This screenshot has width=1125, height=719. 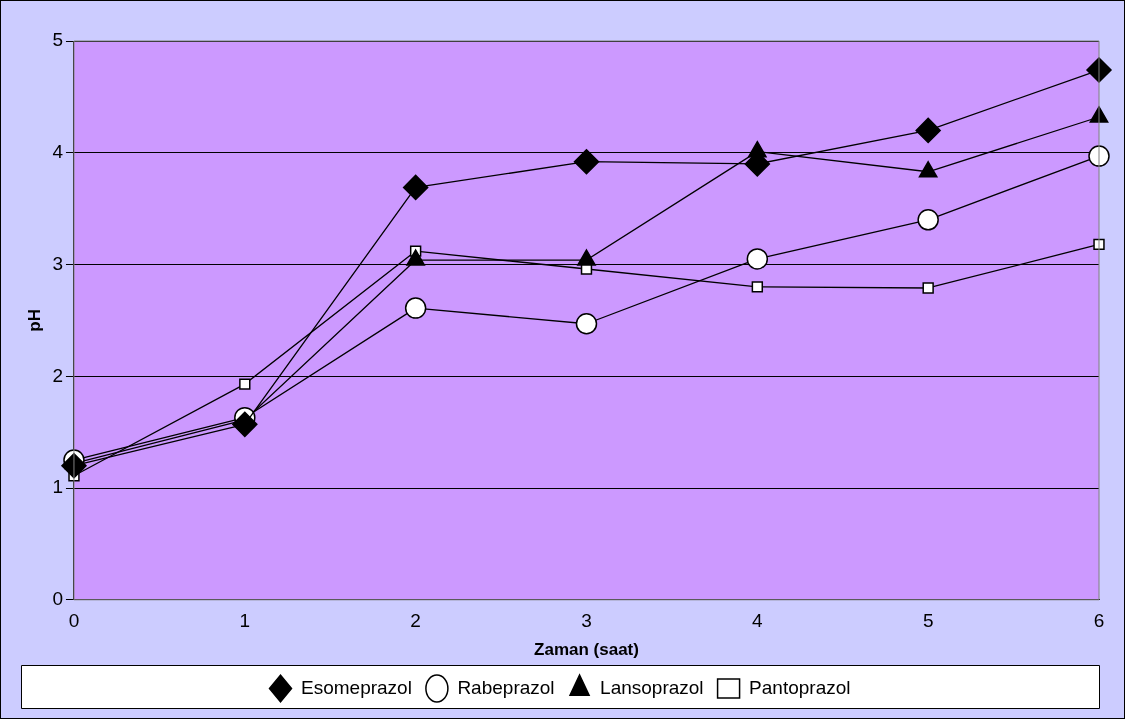 What do you see at coordinates (57, 599) in the screenshot?
I see `y-tick-label: 0` at bounding box center [57, 599].